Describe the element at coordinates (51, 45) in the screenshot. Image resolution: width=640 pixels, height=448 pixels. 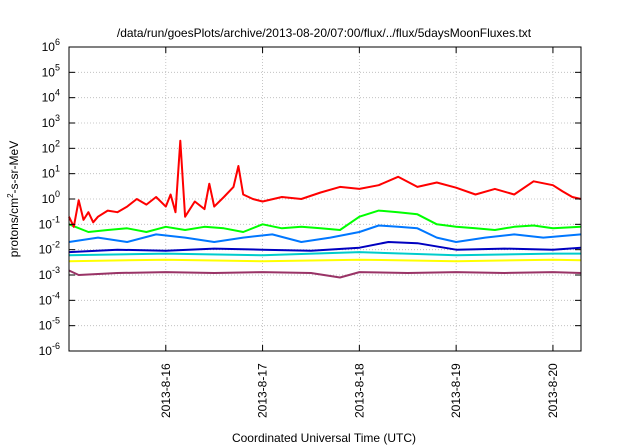
I see `y-tick-label: 10⁶` at that location.